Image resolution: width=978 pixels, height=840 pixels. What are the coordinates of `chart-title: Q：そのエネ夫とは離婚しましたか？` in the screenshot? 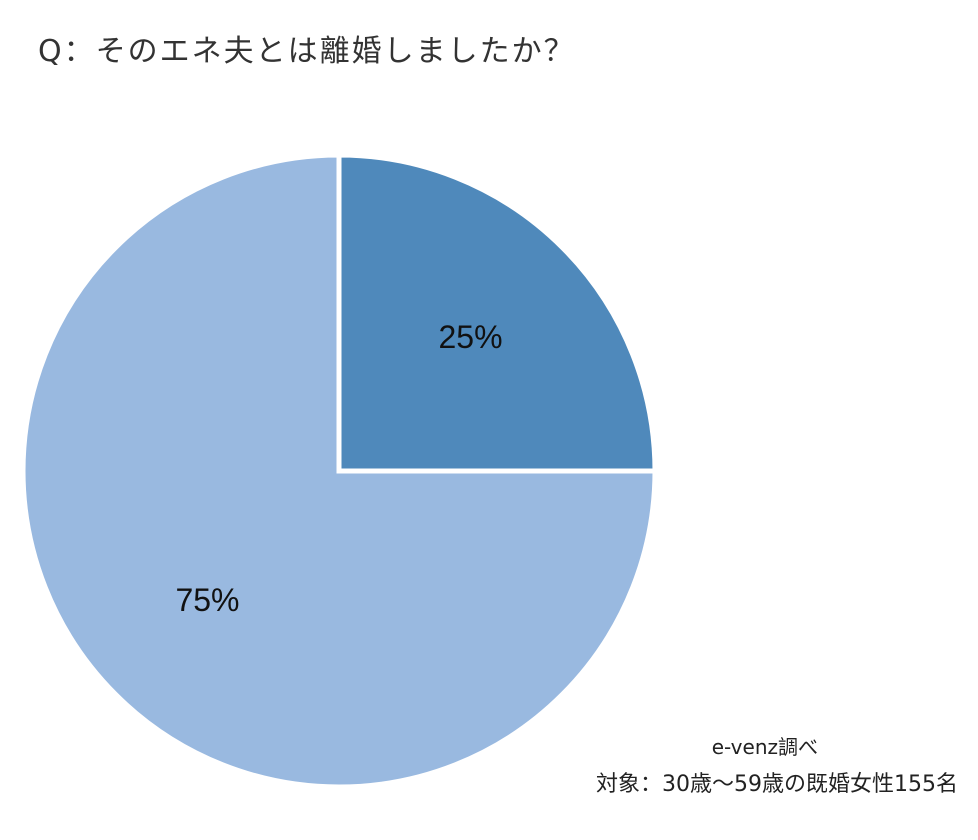 It's located at (307, 51).